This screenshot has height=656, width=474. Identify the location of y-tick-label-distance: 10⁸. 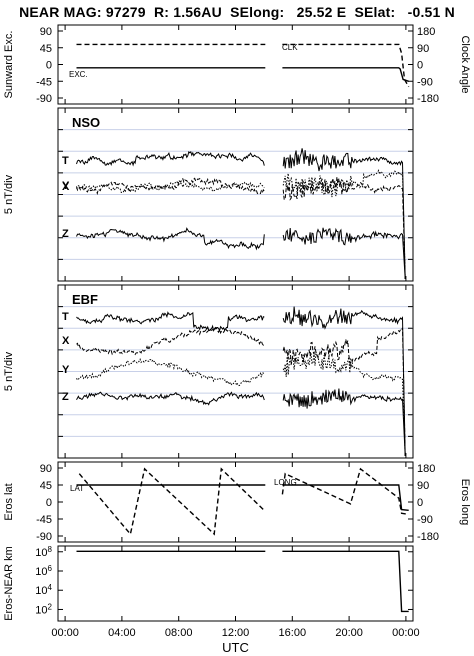
(43, 552).